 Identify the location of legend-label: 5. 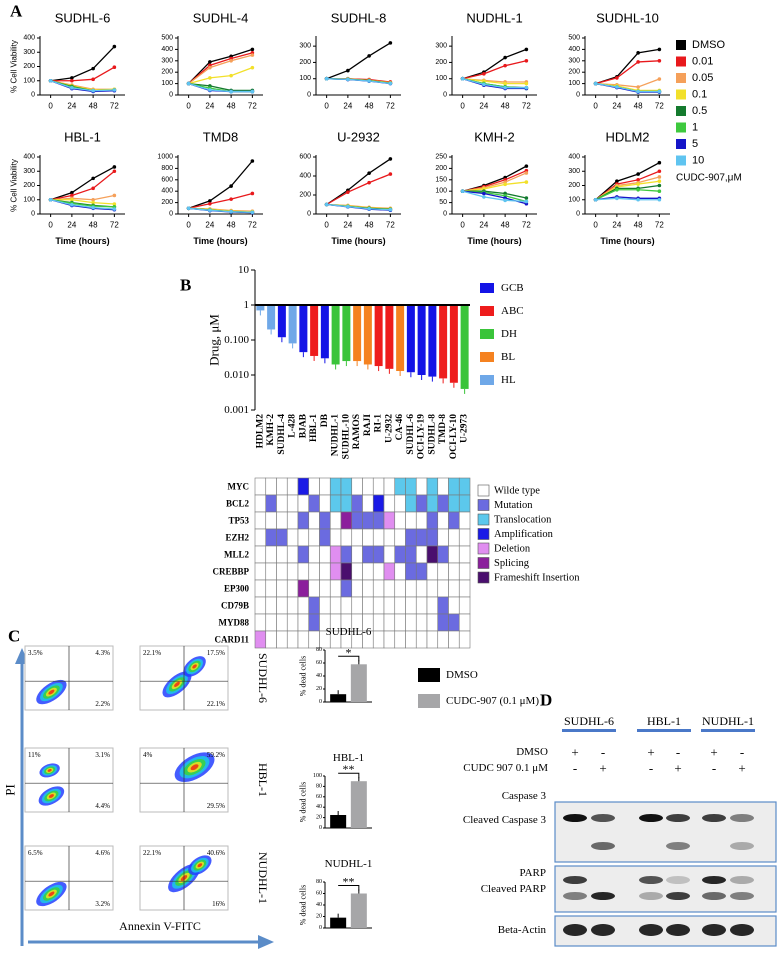
(695, 144).